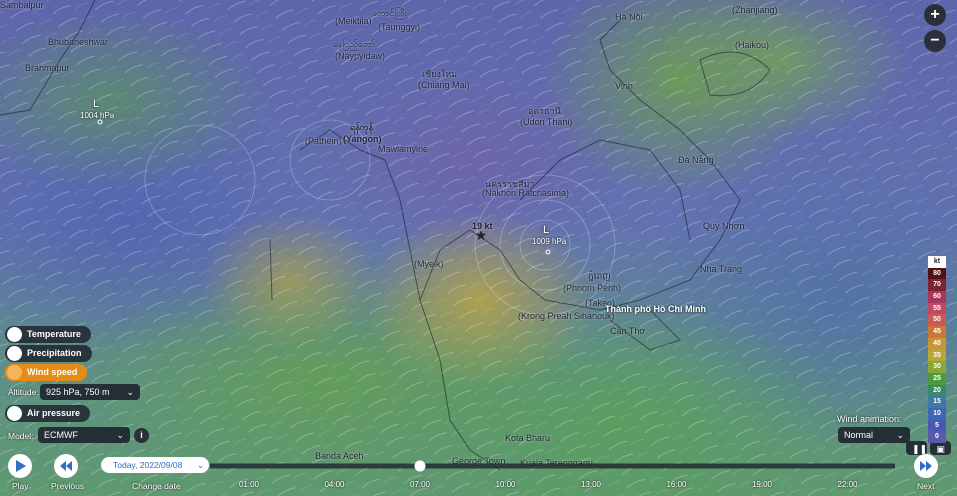 Image resolution: width=957 pixels, height=496 pixels. What do you see at coordinates (655, 309) in the screenshot?
I see `place-label: Thành phố Hồ Chí Minh` at bounding box center [655, 309].